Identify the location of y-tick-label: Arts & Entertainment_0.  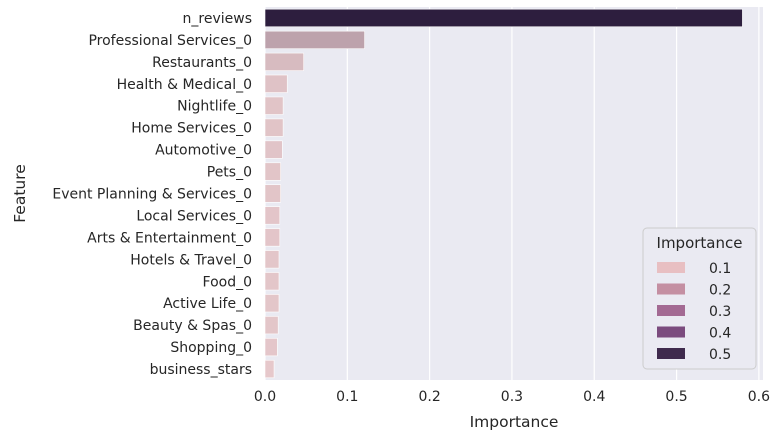
(169, 238).